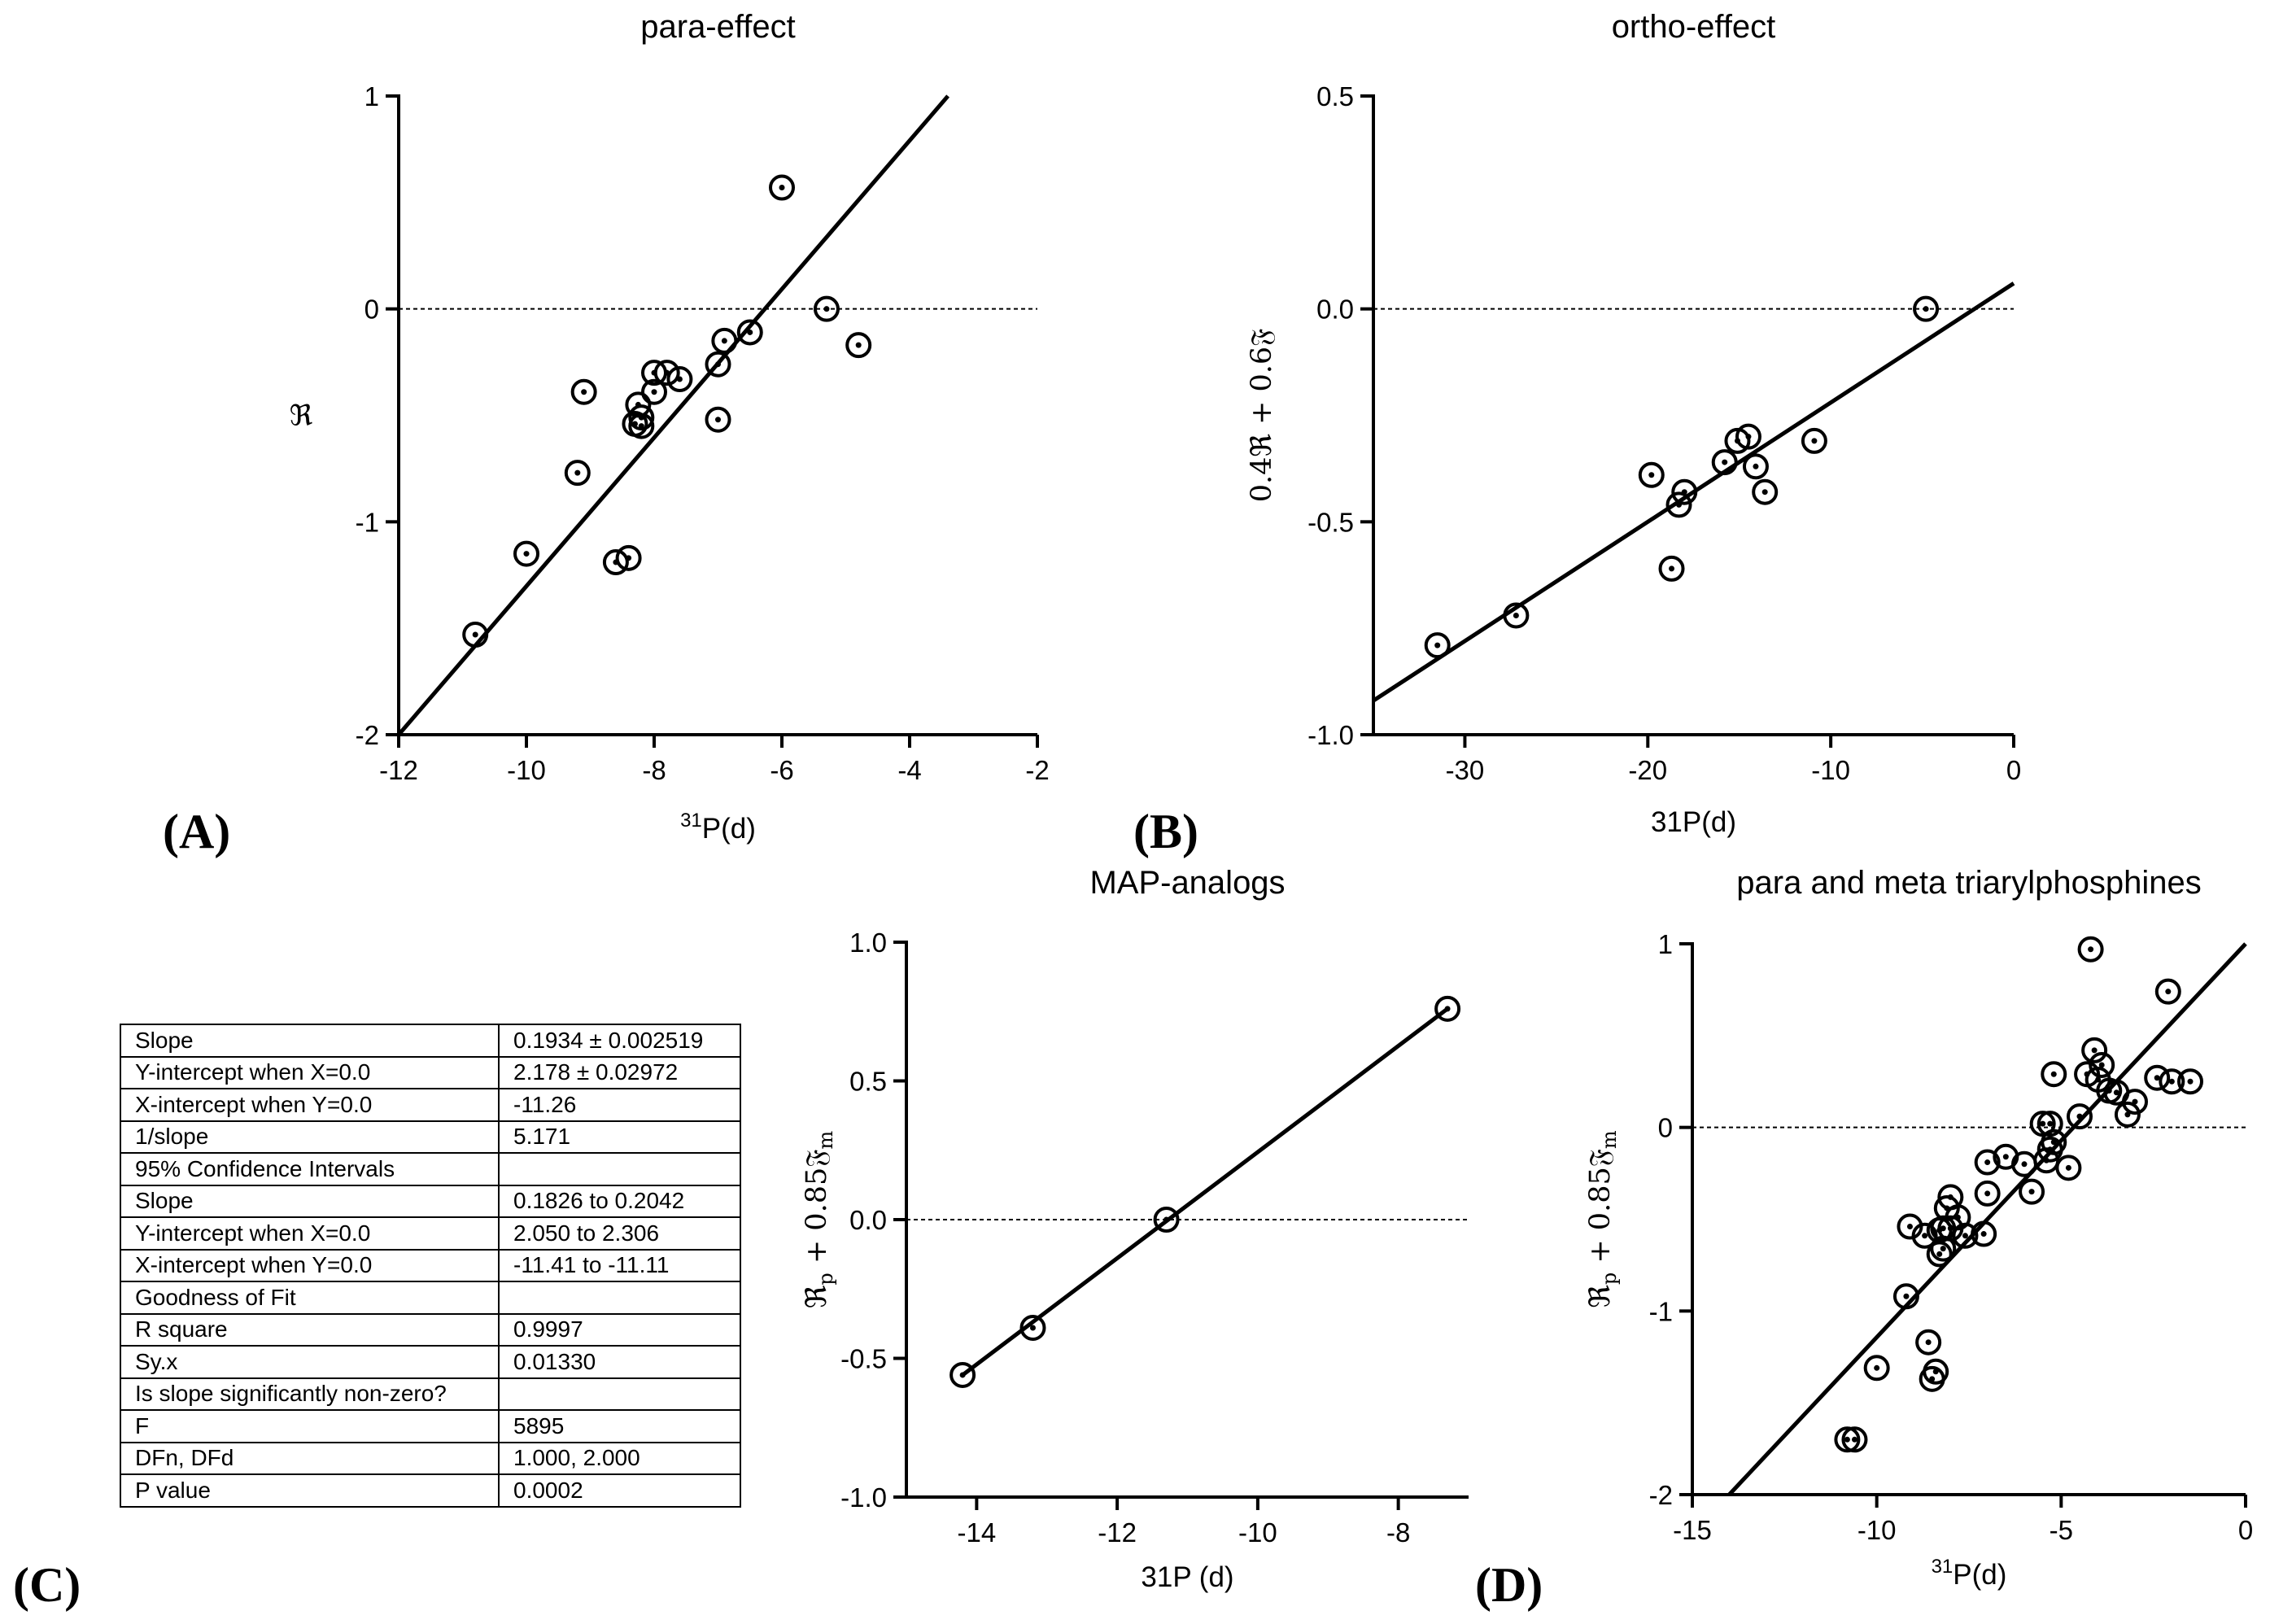 Image resolution: width=2270 pixels, height=1624 pixels. I want to click on stats-label-cell: P value, so click(310, 1490).